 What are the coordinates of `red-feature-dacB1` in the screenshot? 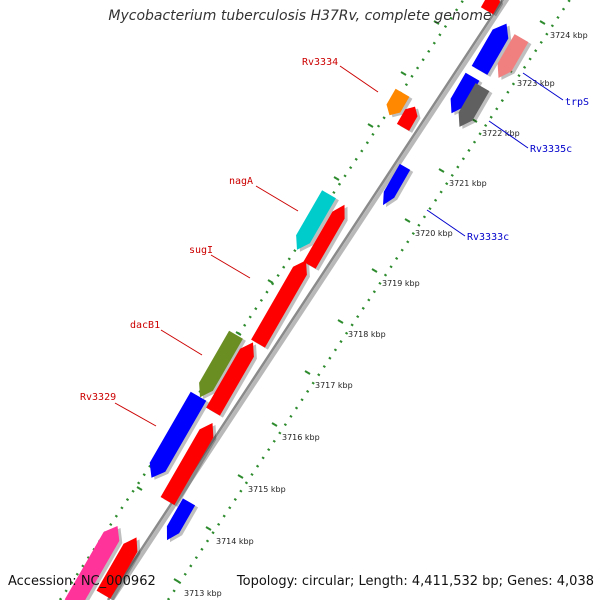 It's located at (230, 379).